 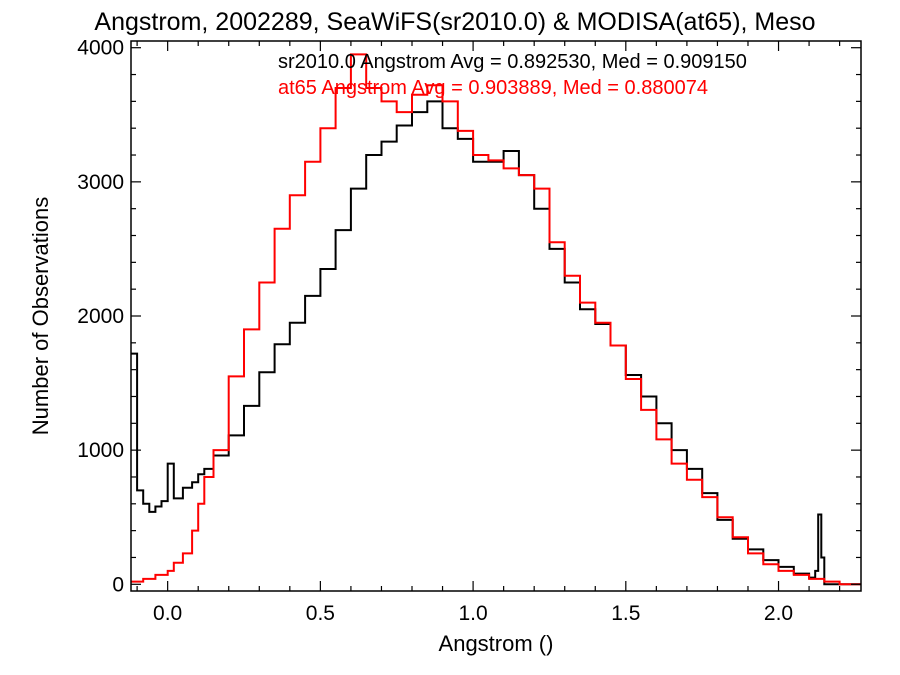 I want to click on x-tick-label: 1.0, so click(x=472, y=613).